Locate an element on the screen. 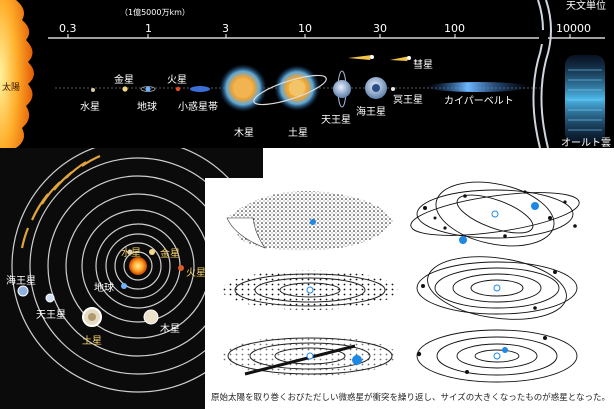  jupiter-label: 木星 is located at coordinates (244, 133).